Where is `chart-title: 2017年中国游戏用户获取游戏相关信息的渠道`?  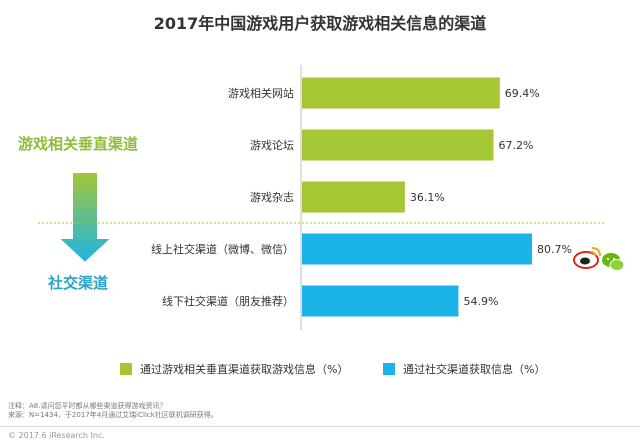 chart-title: 2017年中国游戏用户获取游戏相关信息的渠道 is located at coordinates (320, 23).